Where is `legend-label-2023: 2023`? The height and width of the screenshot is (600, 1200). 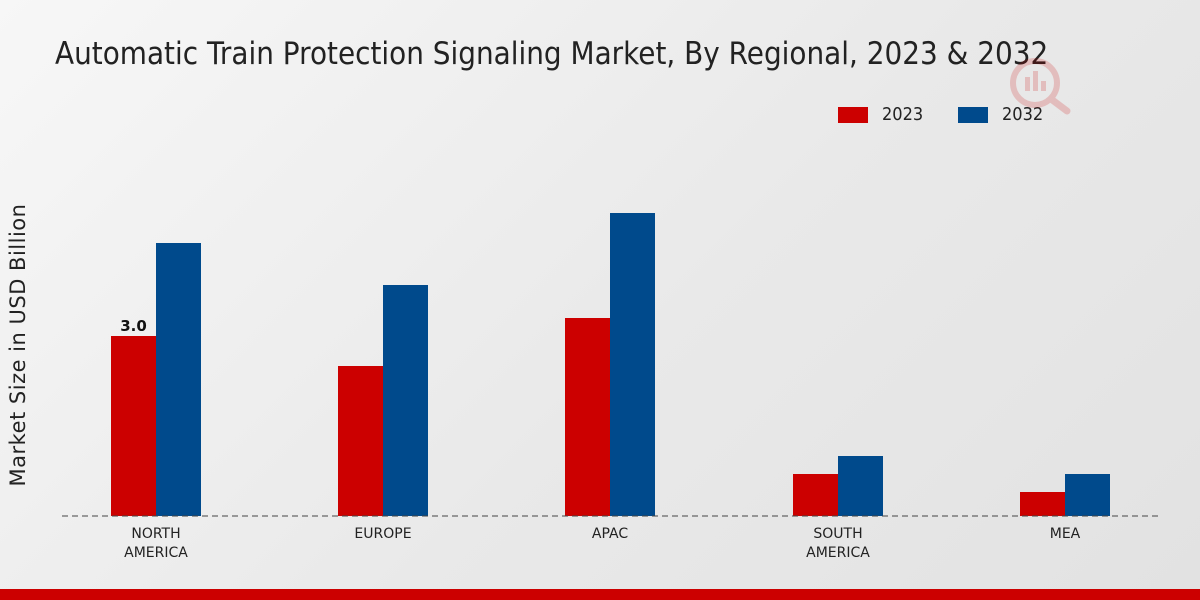
legend-label-2023: 2023 is located at coordinates (903, 114).